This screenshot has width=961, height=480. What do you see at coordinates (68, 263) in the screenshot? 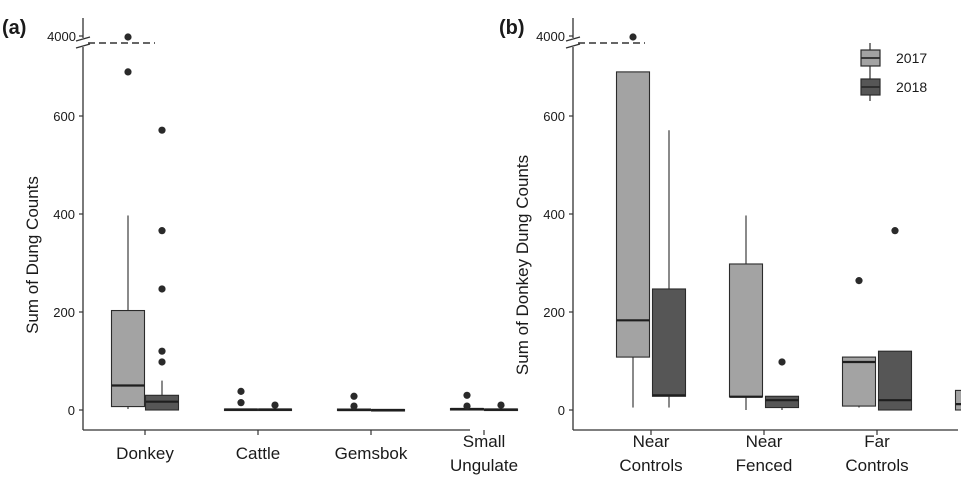
I see `panel-a-y-ticks: 0 200 400 600` at bounding box center [68, 263].